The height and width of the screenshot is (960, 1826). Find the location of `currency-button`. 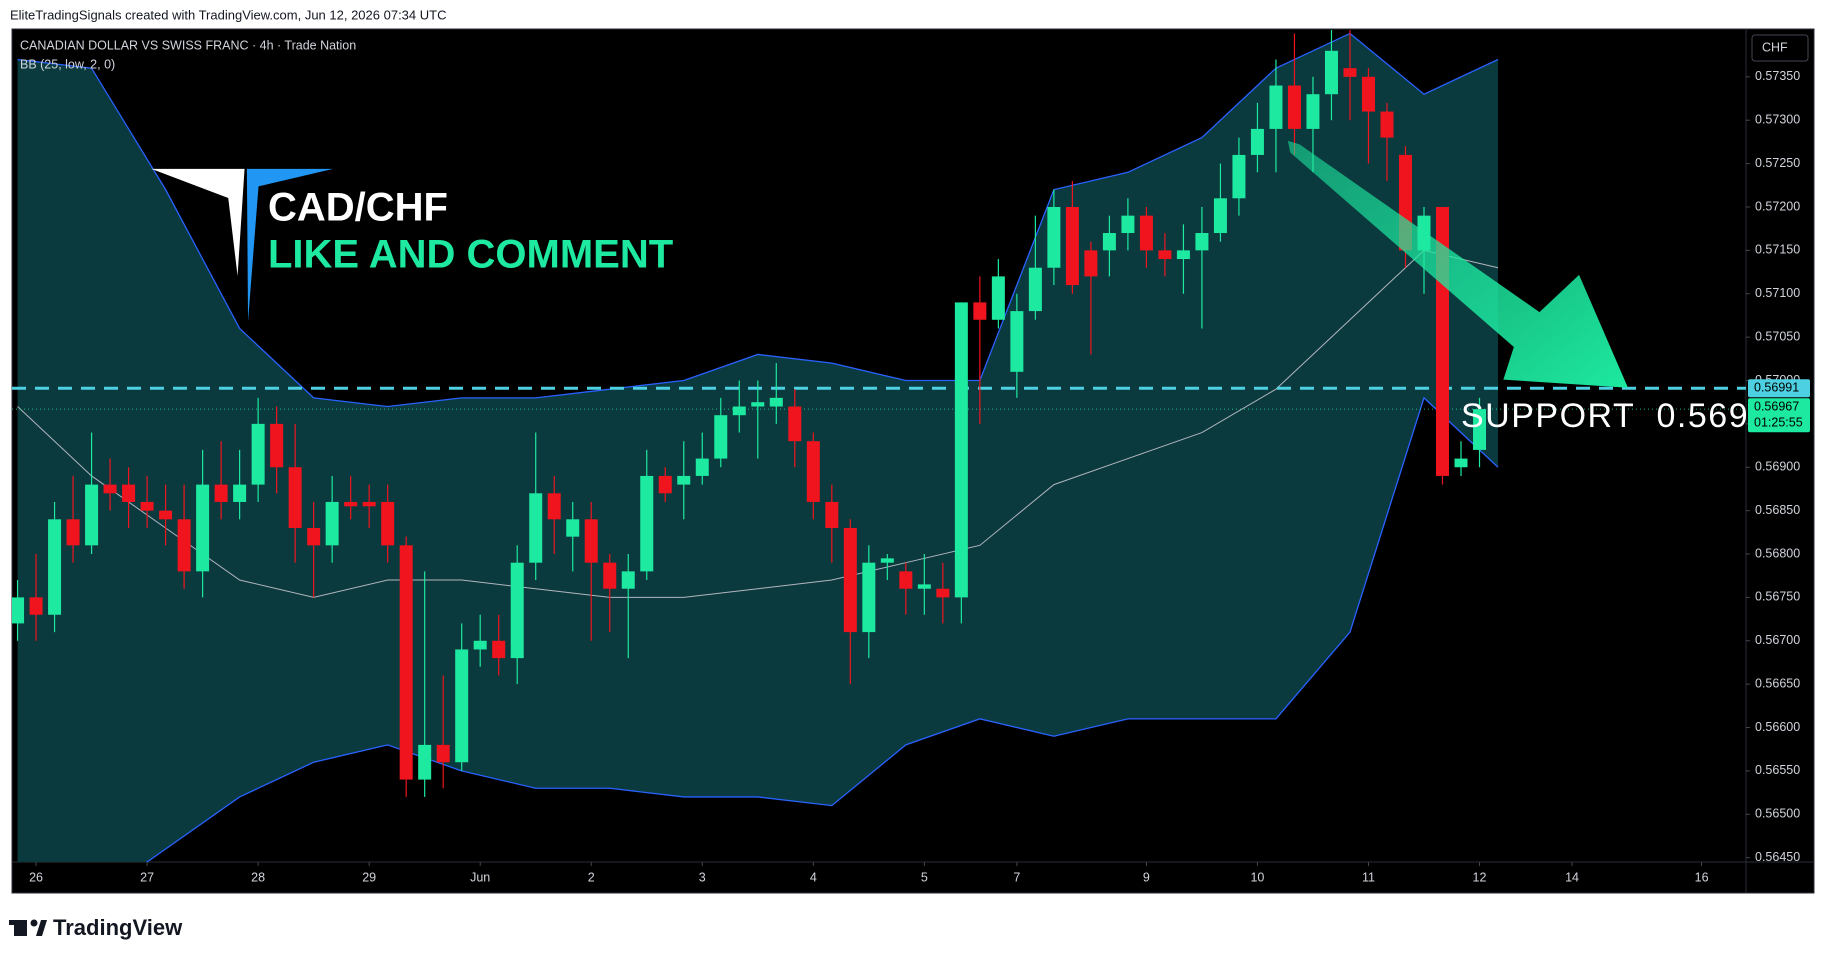

currency-button is located at coordinates (1780, 48).